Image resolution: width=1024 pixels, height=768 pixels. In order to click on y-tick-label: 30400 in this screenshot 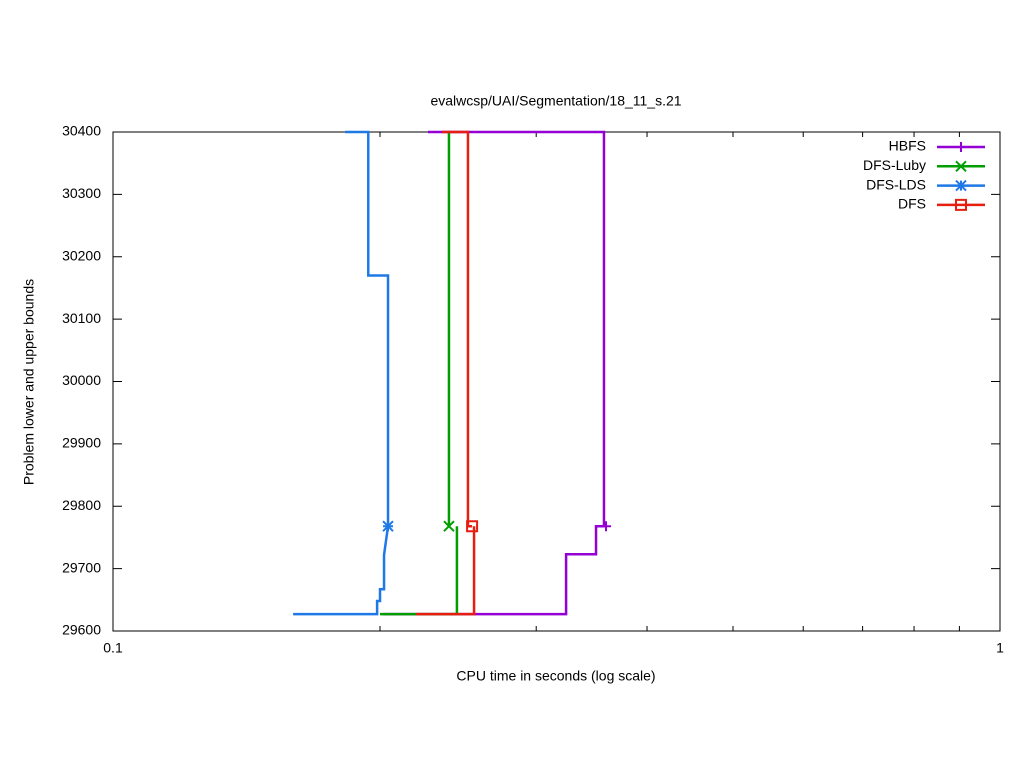, I will do `click(81, 131)`.